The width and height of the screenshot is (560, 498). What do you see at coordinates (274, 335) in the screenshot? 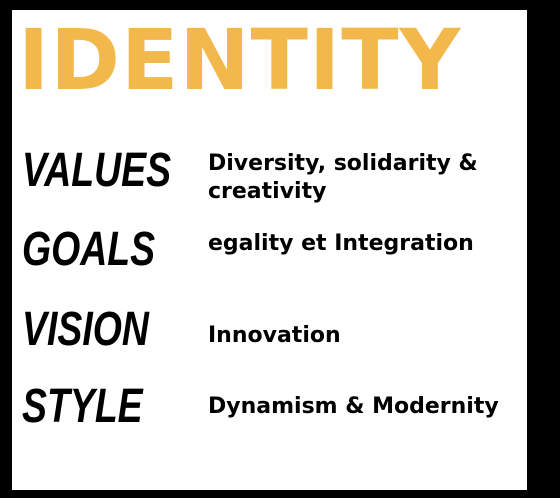
I see `vision-text: Innovation` at bounding box center [274, 335].